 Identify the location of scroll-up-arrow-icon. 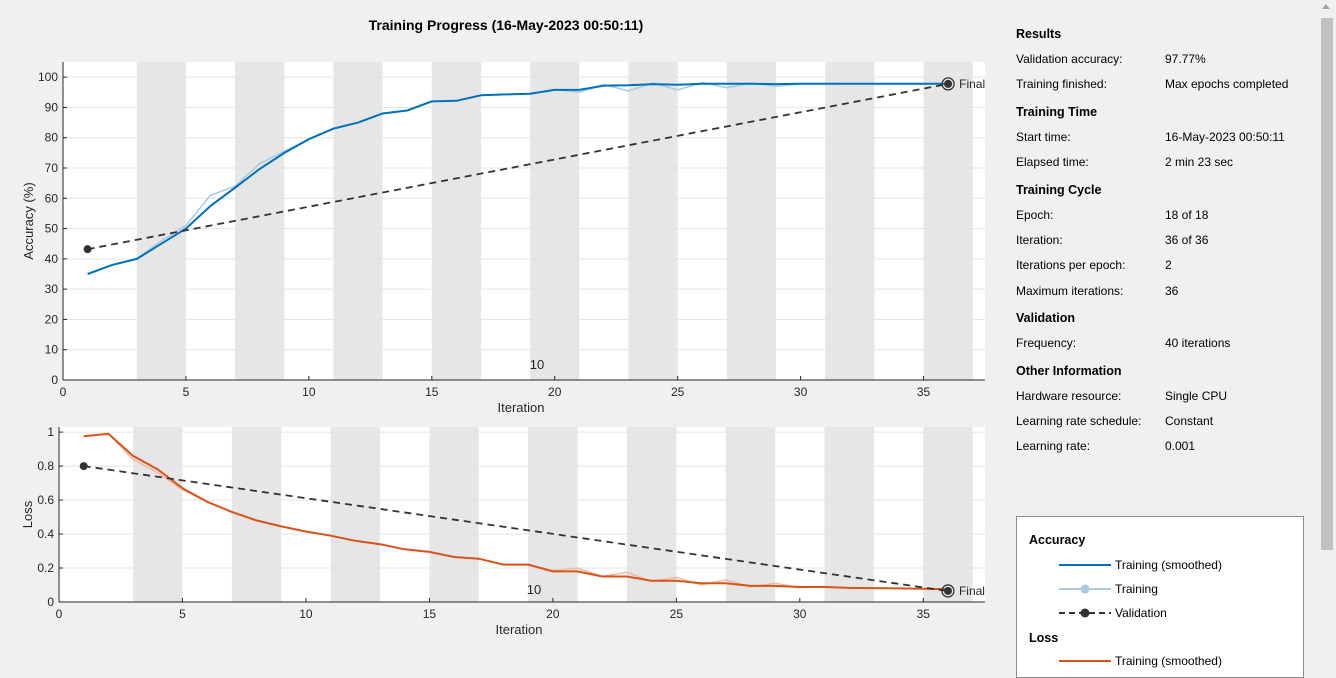
(1326, 6).